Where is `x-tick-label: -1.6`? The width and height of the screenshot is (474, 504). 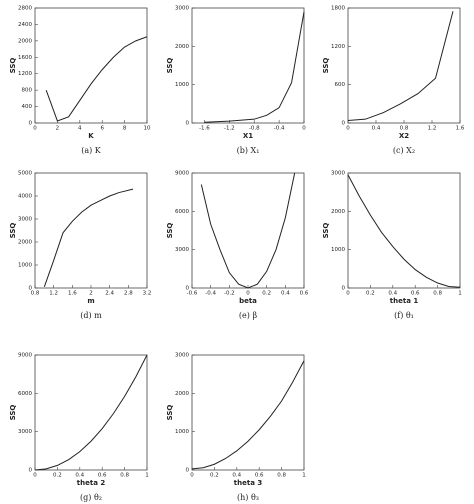 x-tick-label: -1.6 is located at coordinates (204, 129).